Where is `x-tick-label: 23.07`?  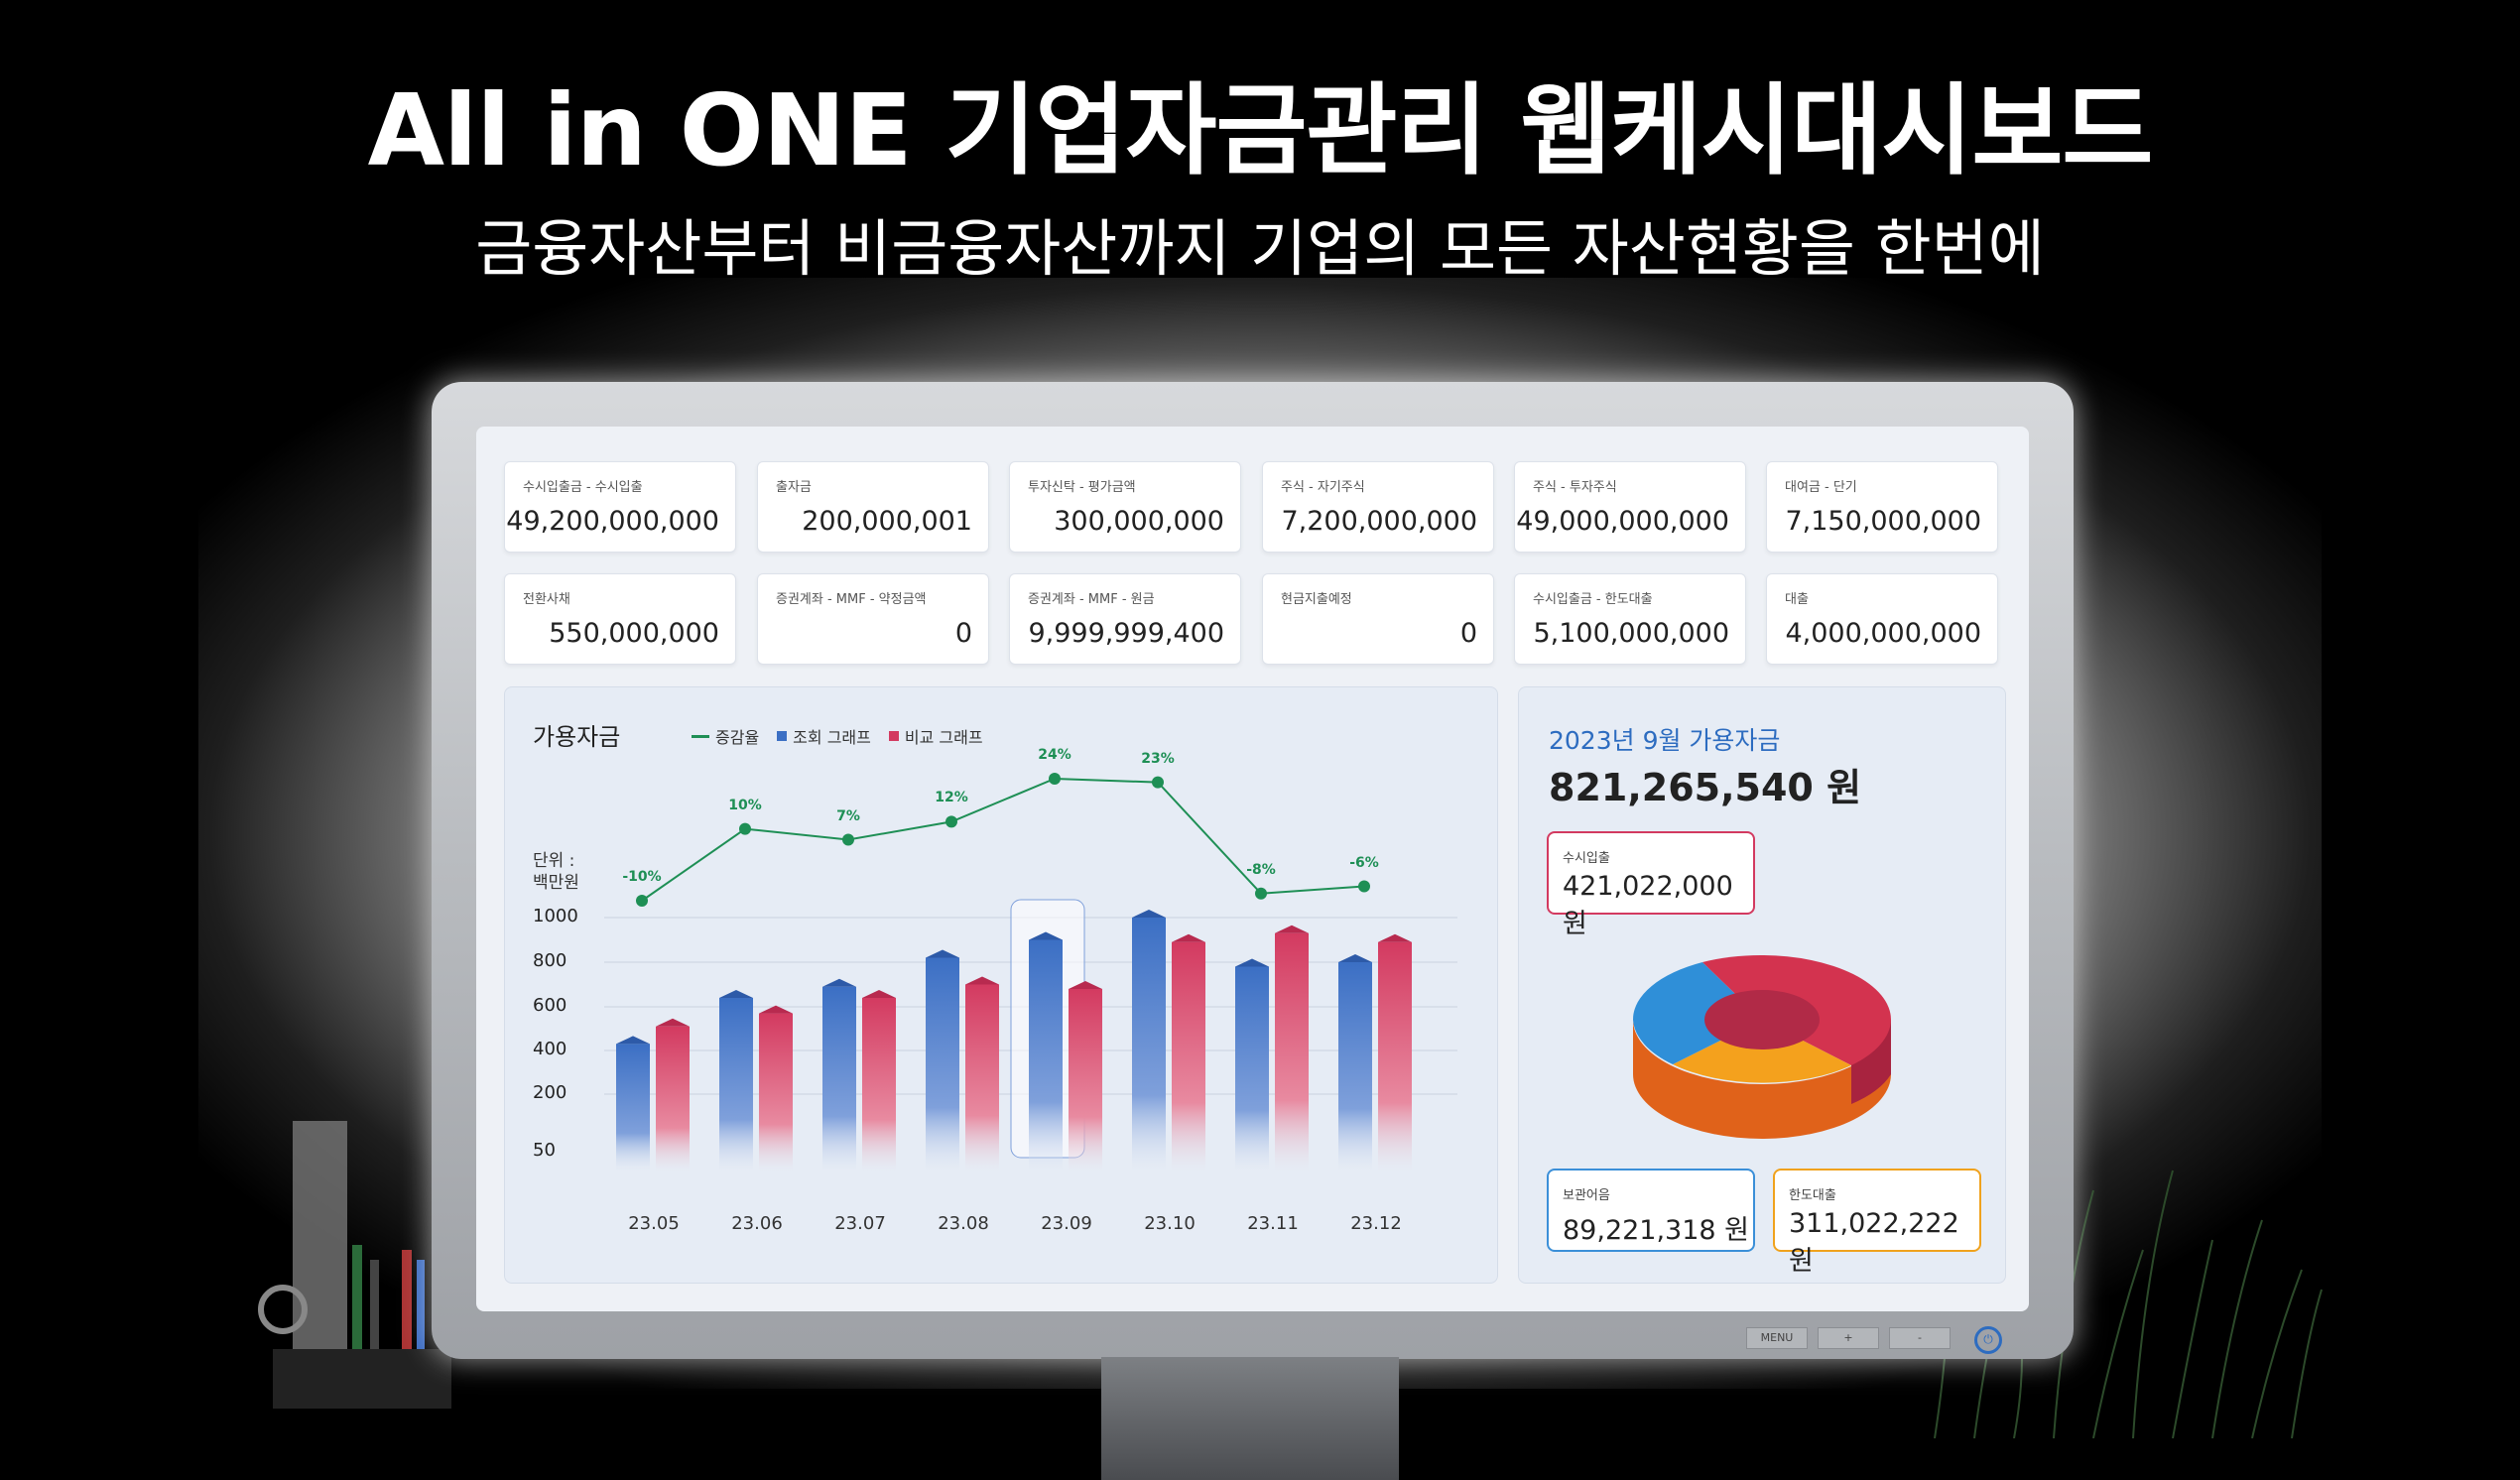
x-tick-label: 23.07 is located at coordinates (860, 1223).